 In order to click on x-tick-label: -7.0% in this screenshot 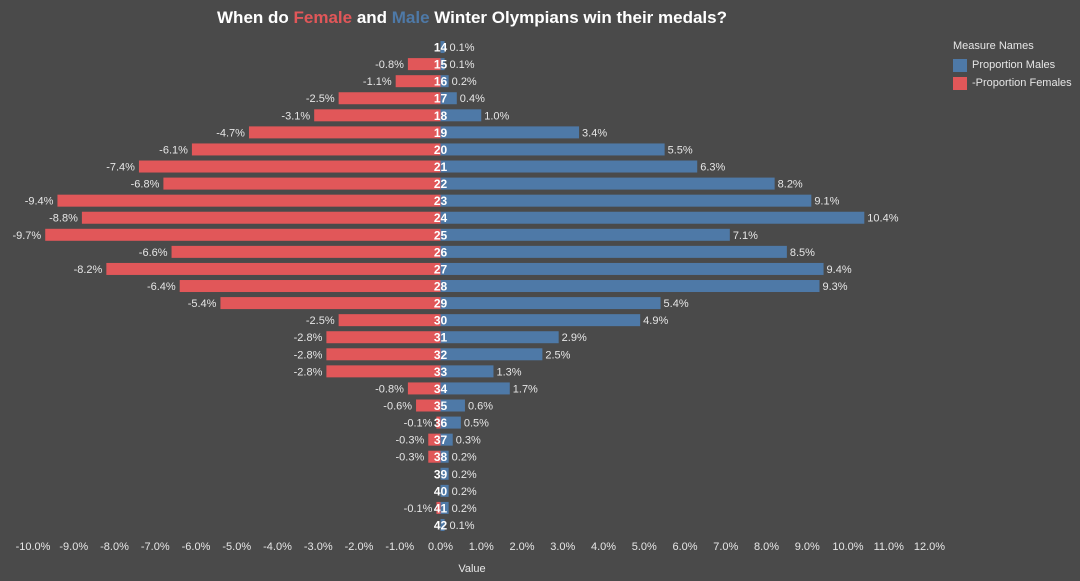, I will do `click(155, 547)`.